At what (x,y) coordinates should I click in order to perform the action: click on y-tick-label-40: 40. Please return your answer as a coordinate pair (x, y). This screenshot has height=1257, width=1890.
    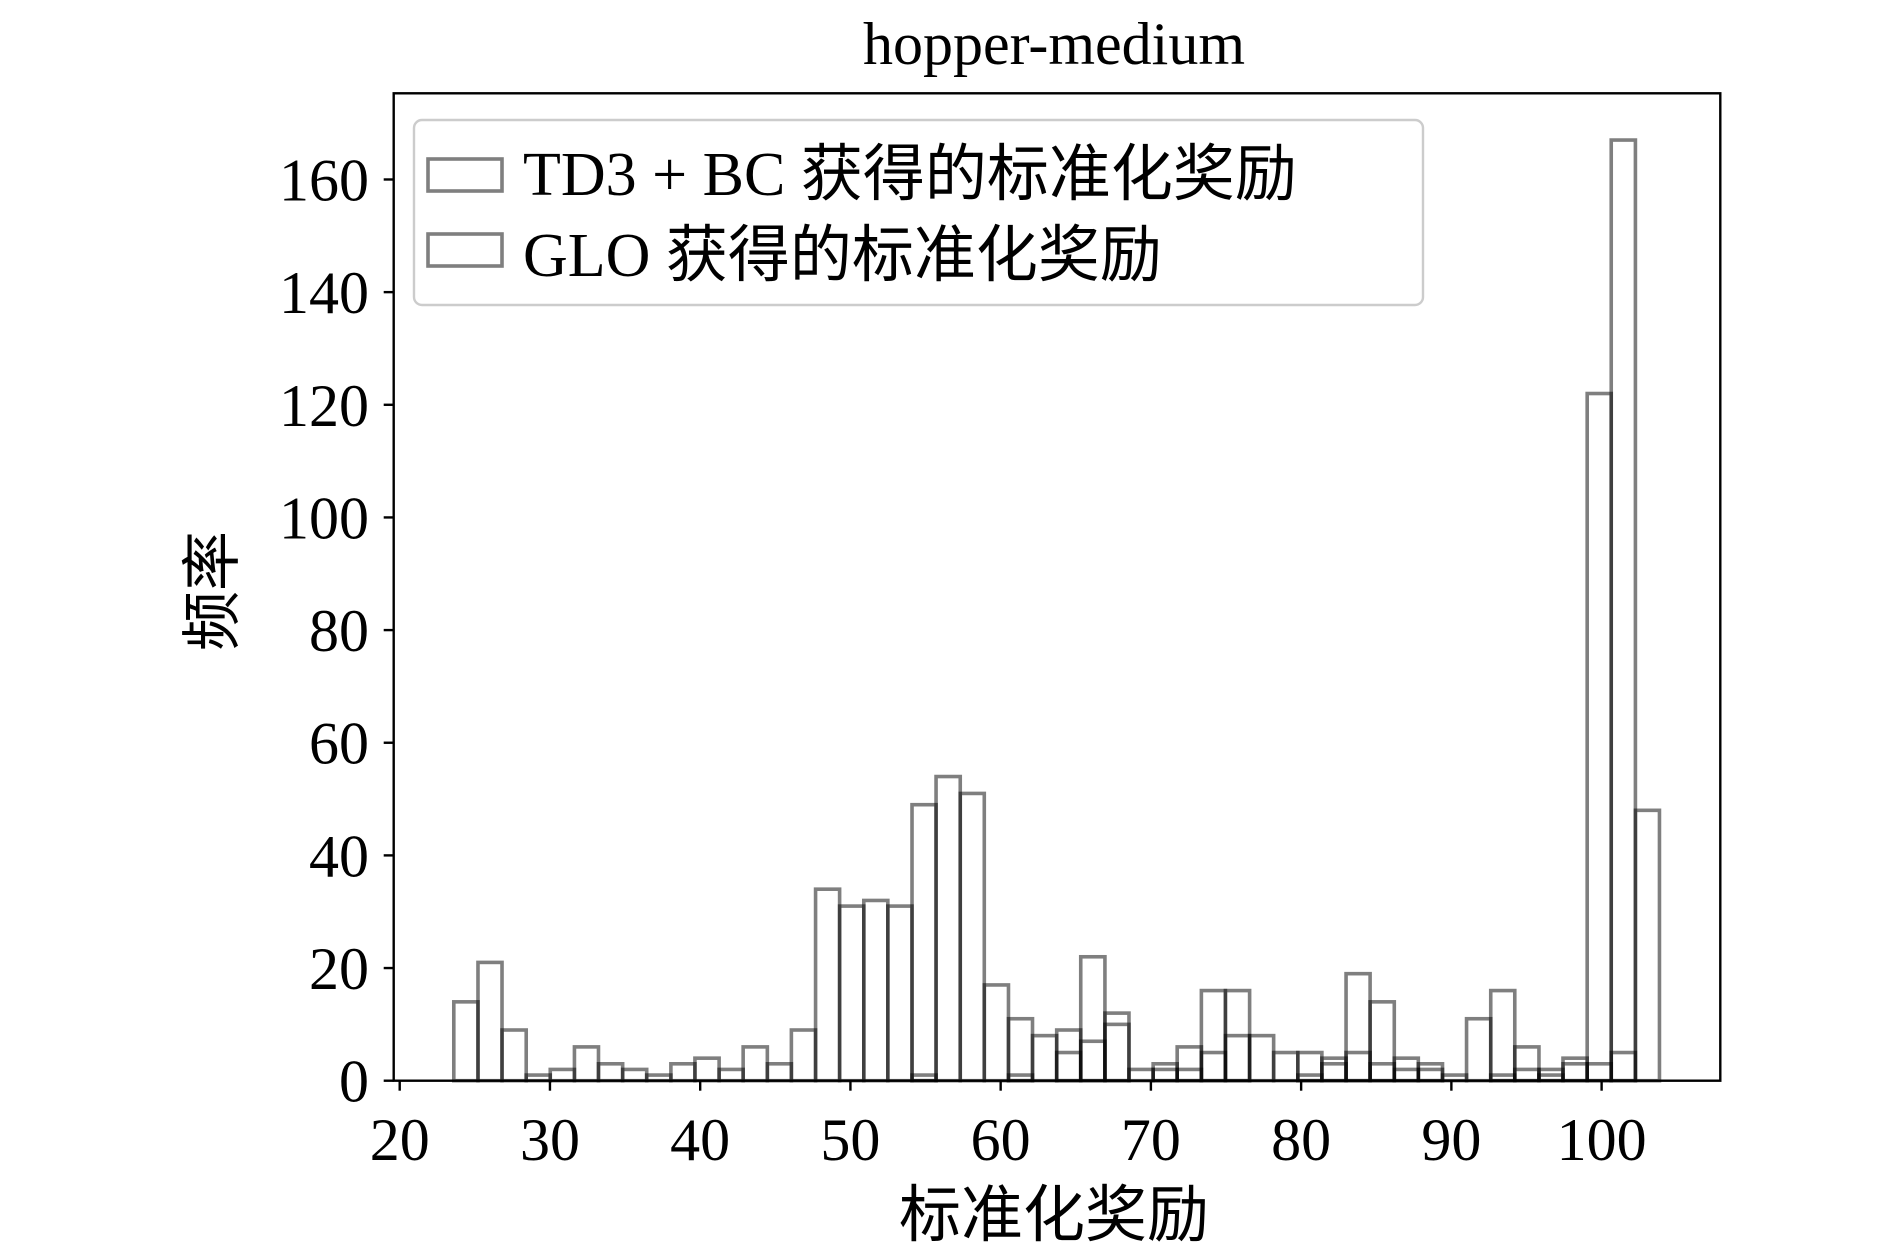
    Looking at the image, I should click on (339, 856).